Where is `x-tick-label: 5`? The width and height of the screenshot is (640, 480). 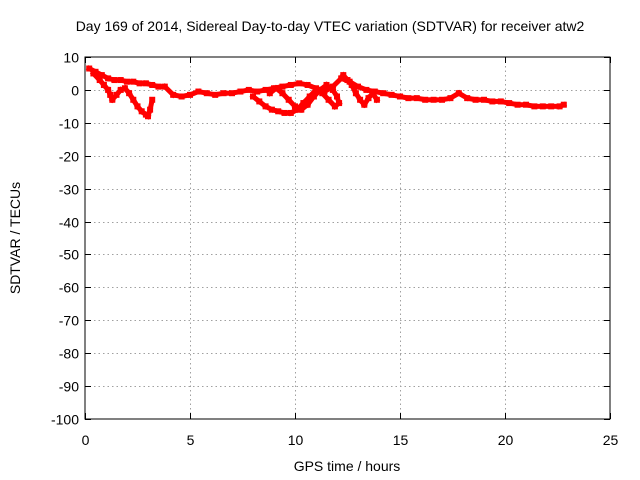
x-tick-label: 5 is located at coordinates (191, 440).